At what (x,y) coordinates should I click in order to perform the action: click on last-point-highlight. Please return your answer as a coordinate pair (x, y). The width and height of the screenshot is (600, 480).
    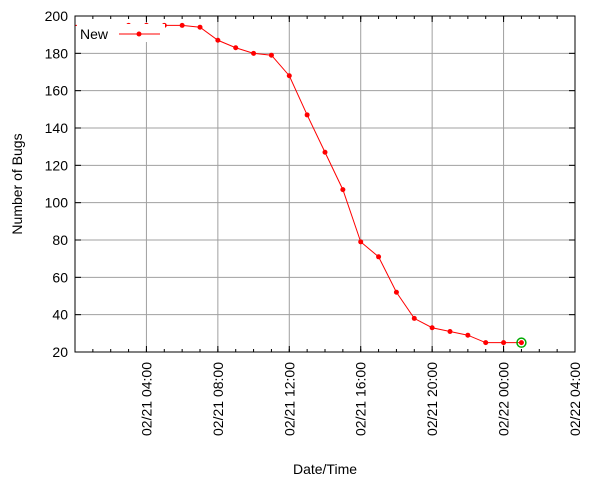
    Looking at the image, I should click on (521, 342).